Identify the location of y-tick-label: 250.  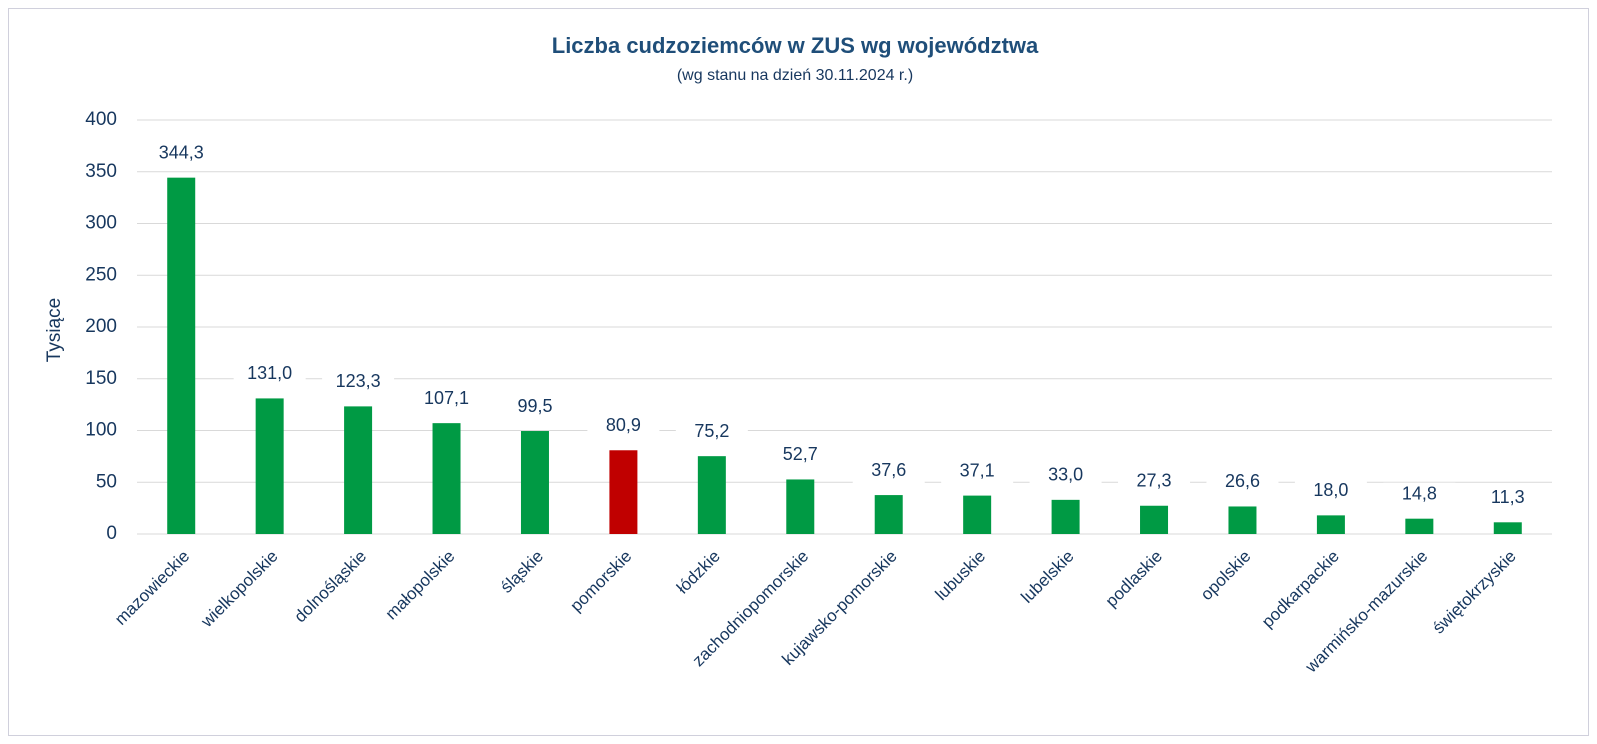
(101, 274).